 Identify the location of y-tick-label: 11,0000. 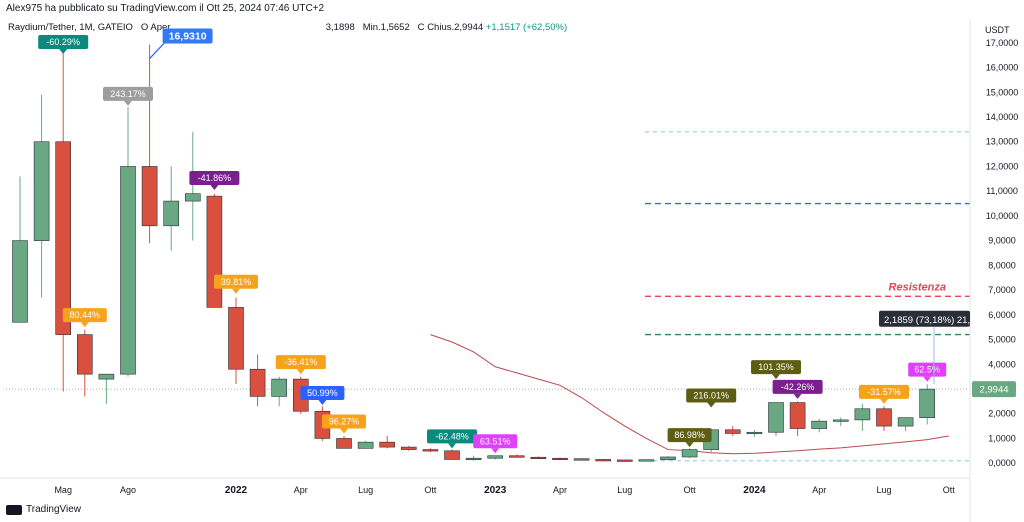
(1002, 191).